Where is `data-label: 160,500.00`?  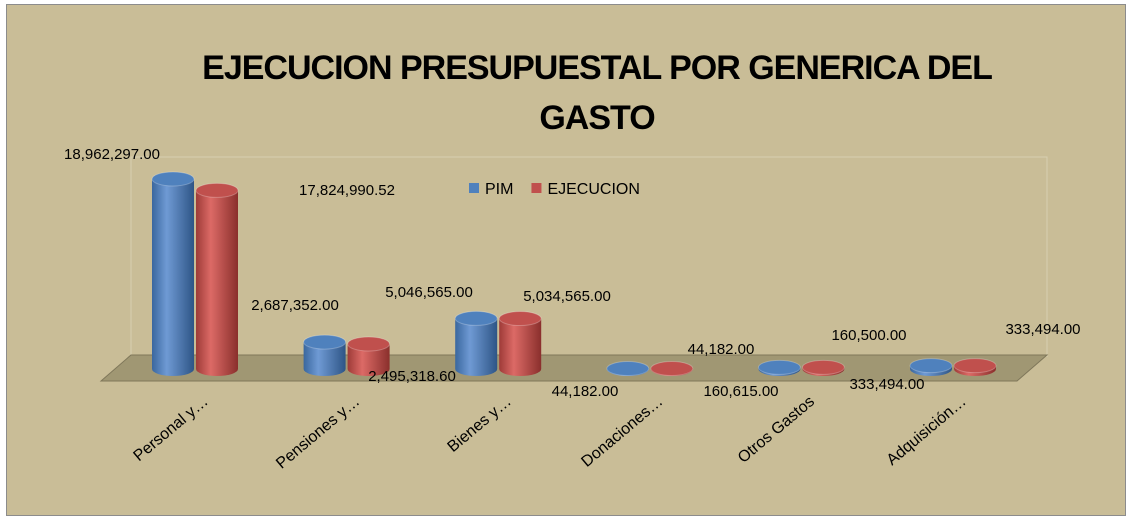
data-label: 160,500.00 is located at coordinates (868, 335).